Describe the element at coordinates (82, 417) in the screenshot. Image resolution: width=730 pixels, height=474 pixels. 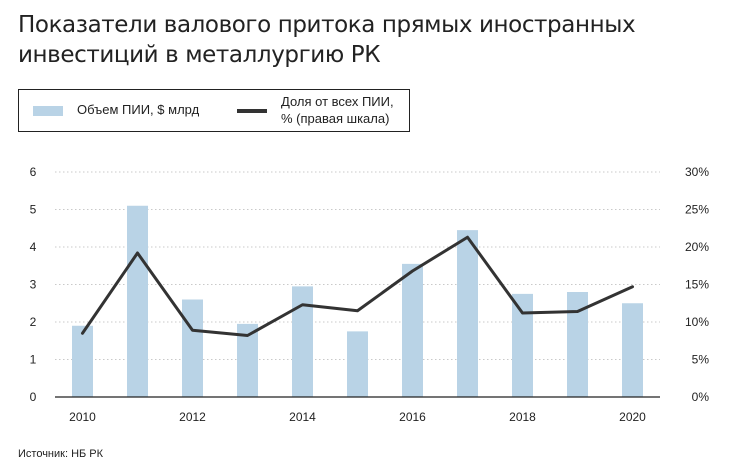
I see `x-tick-label: 2010` at that location.